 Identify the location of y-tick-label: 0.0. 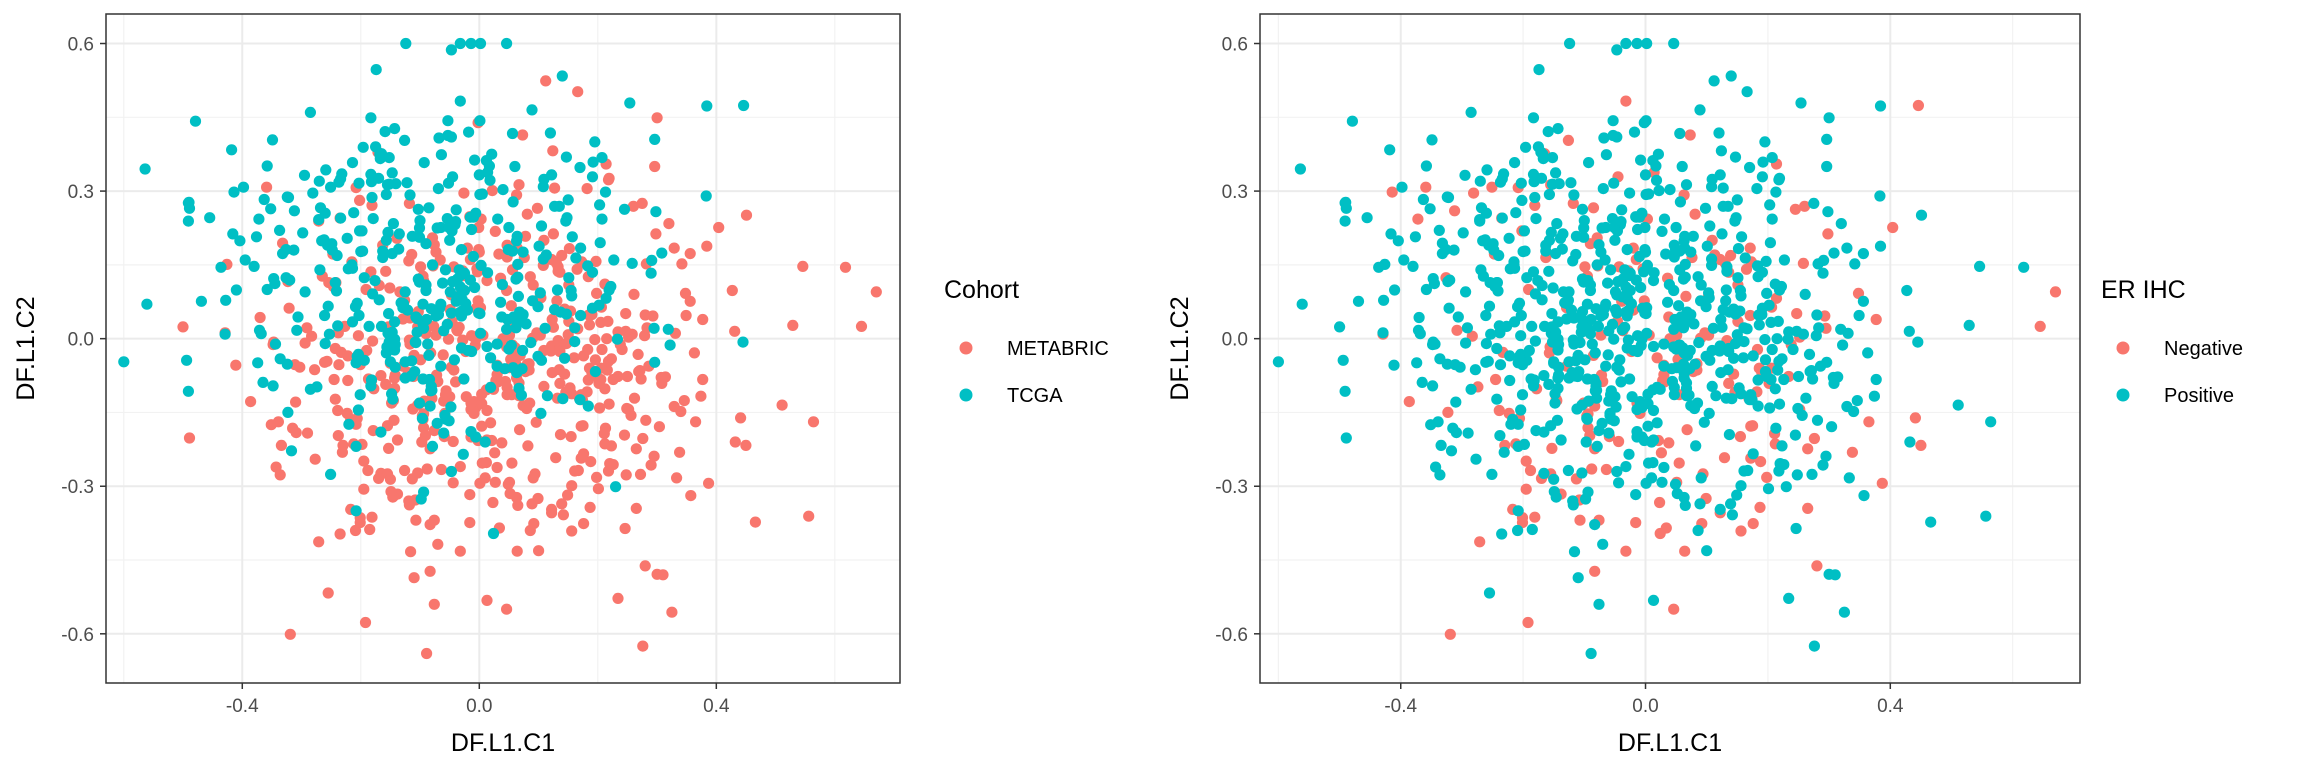
(81, 340).